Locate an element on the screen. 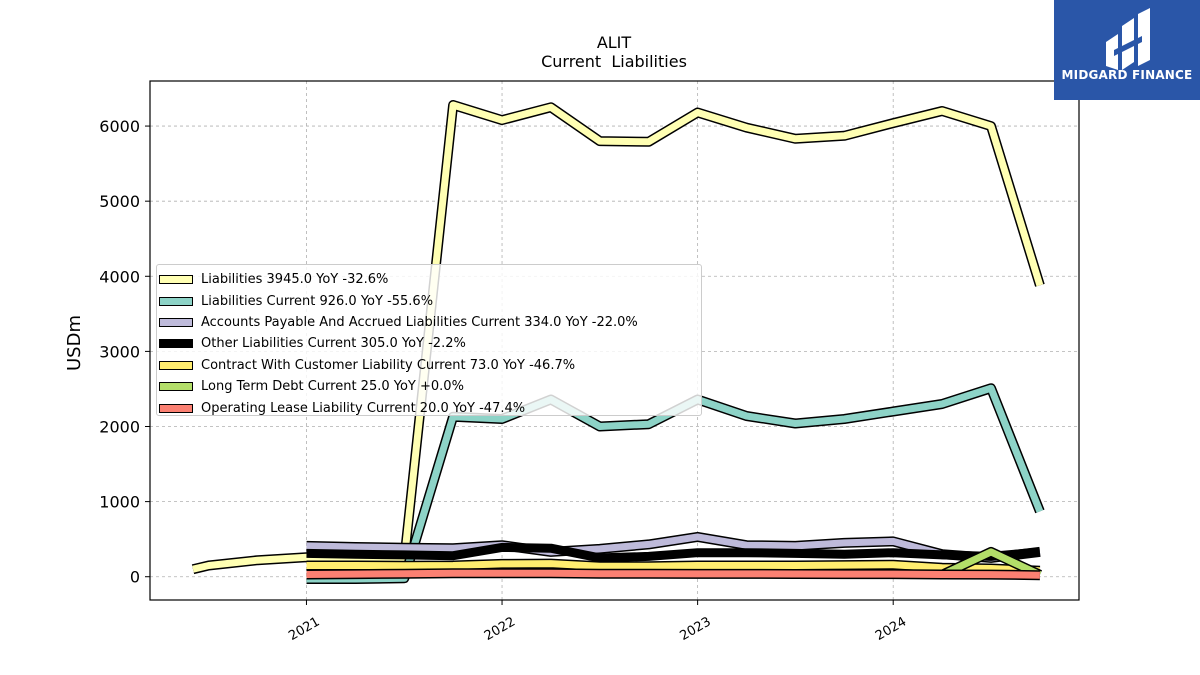 This screenshot has width=1200, height=675. x-tick-label: 2024 is located at coordinates (891, 629).